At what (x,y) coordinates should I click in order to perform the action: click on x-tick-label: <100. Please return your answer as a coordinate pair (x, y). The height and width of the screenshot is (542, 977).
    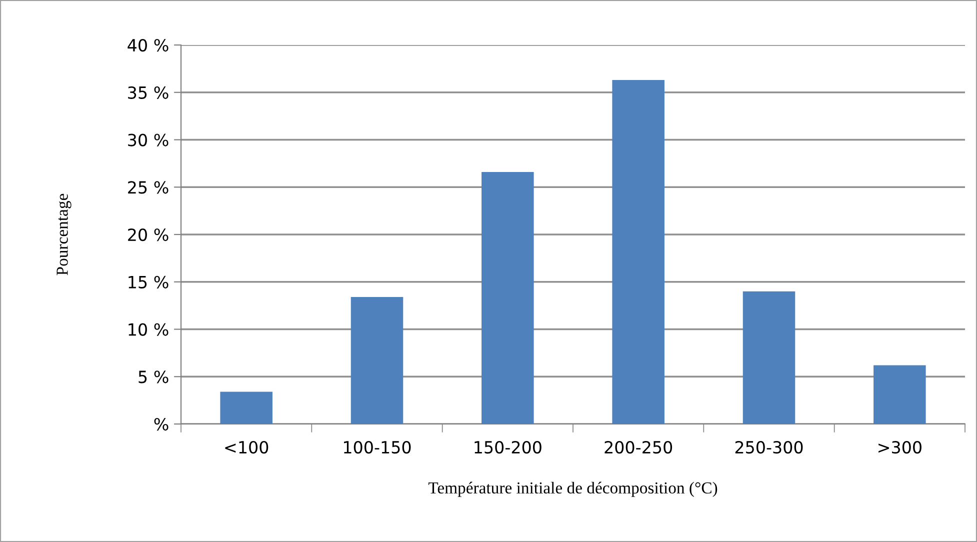
    Looking at the image, I should click on (246, 447).